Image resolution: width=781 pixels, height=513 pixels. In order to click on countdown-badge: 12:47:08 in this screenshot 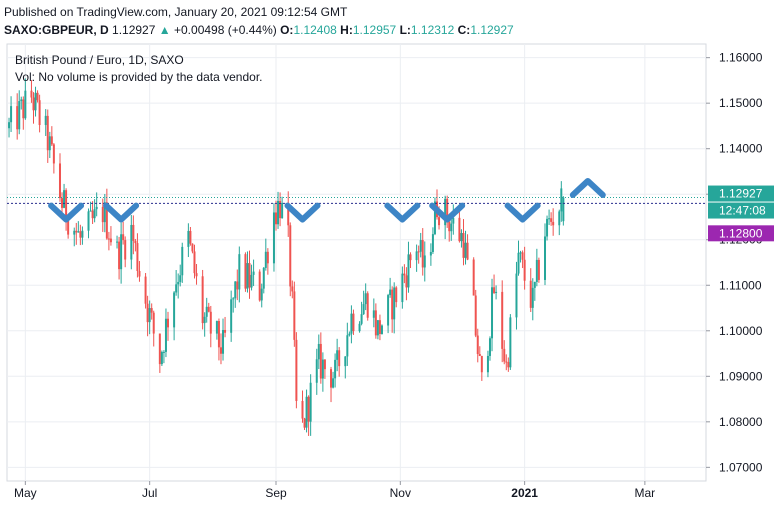, I will do `click(741, 210)`.